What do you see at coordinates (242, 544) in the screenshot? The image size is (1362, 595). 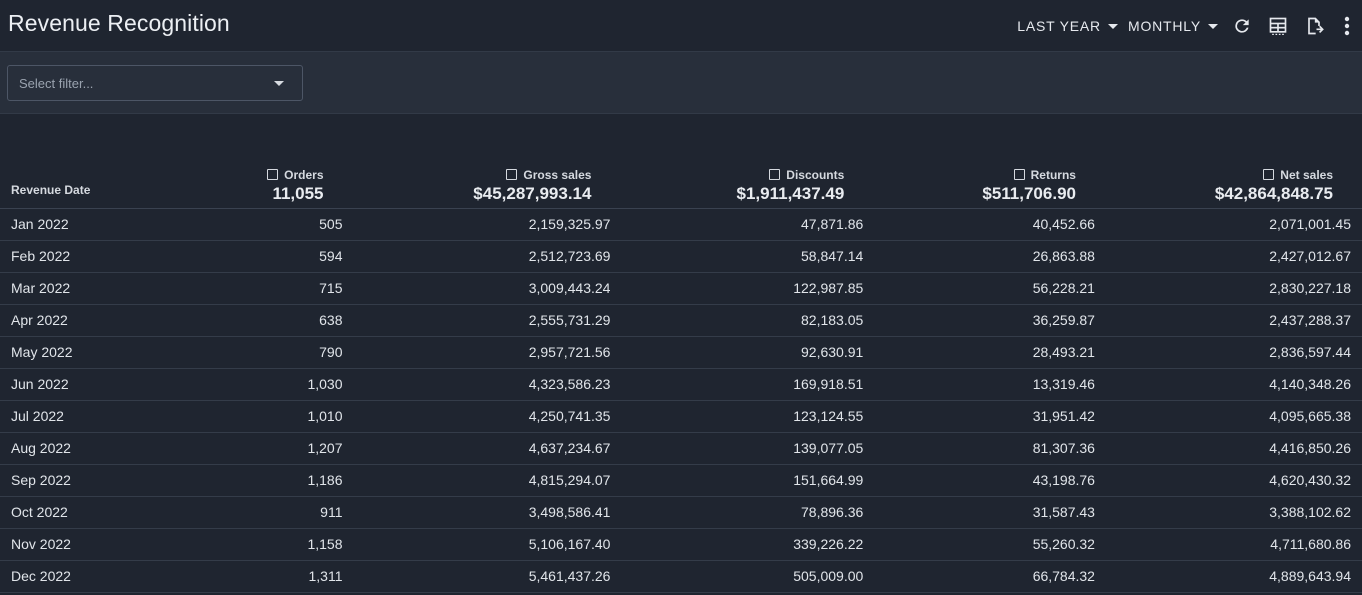 I see `orders-cell: 1,158` at bounding box center [242, 544].